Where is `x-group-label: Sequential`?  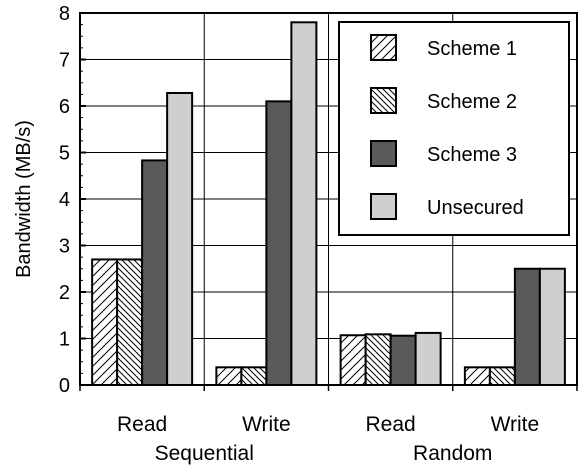 x-group-label: Sequential is located at coordinates (204, 453).